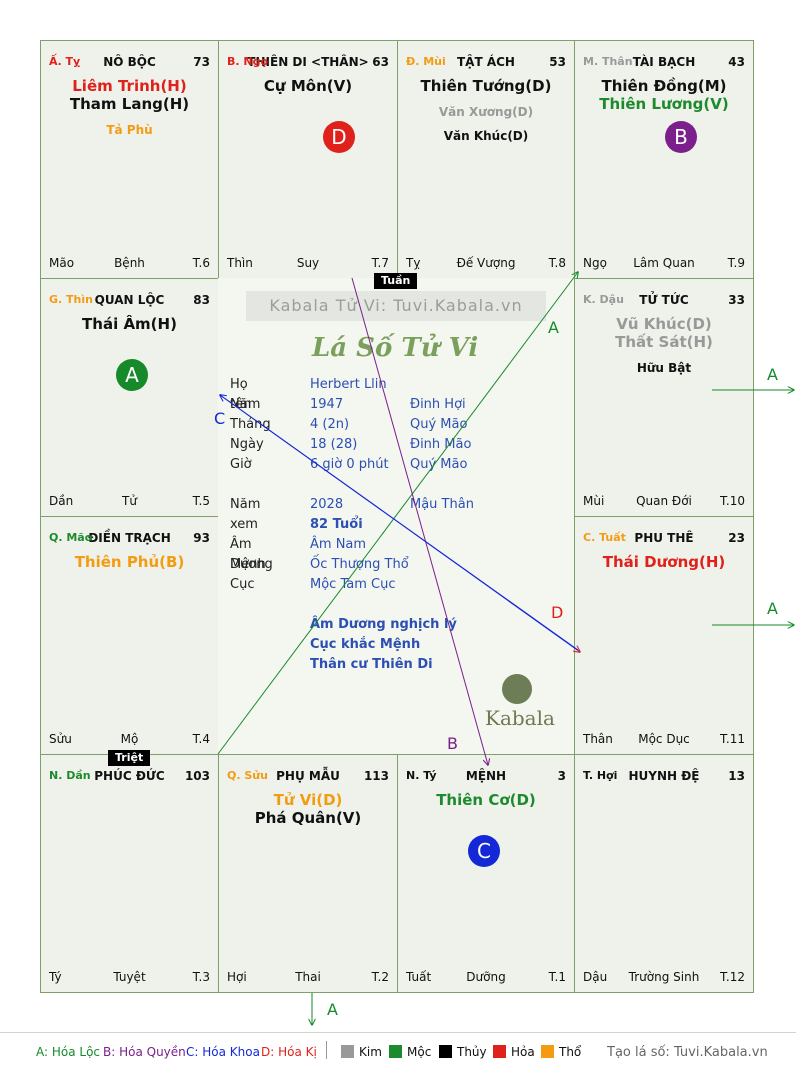  Describe the element at coordinates (383, 624) in the screenshot. I see `chart-note: Âm Dương nghịch lý` at that location.